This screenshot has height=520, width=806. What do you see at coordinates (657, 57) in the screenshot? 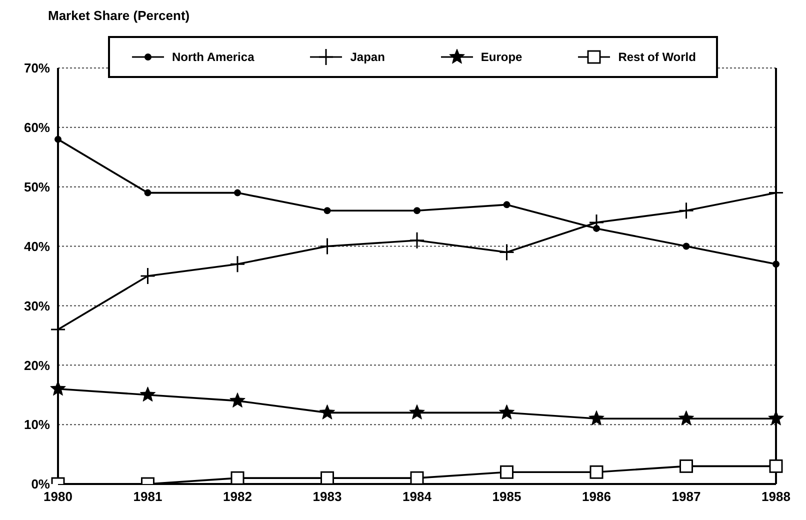
I see `legend-label: Rest of World` at bounding box center [657, 57].